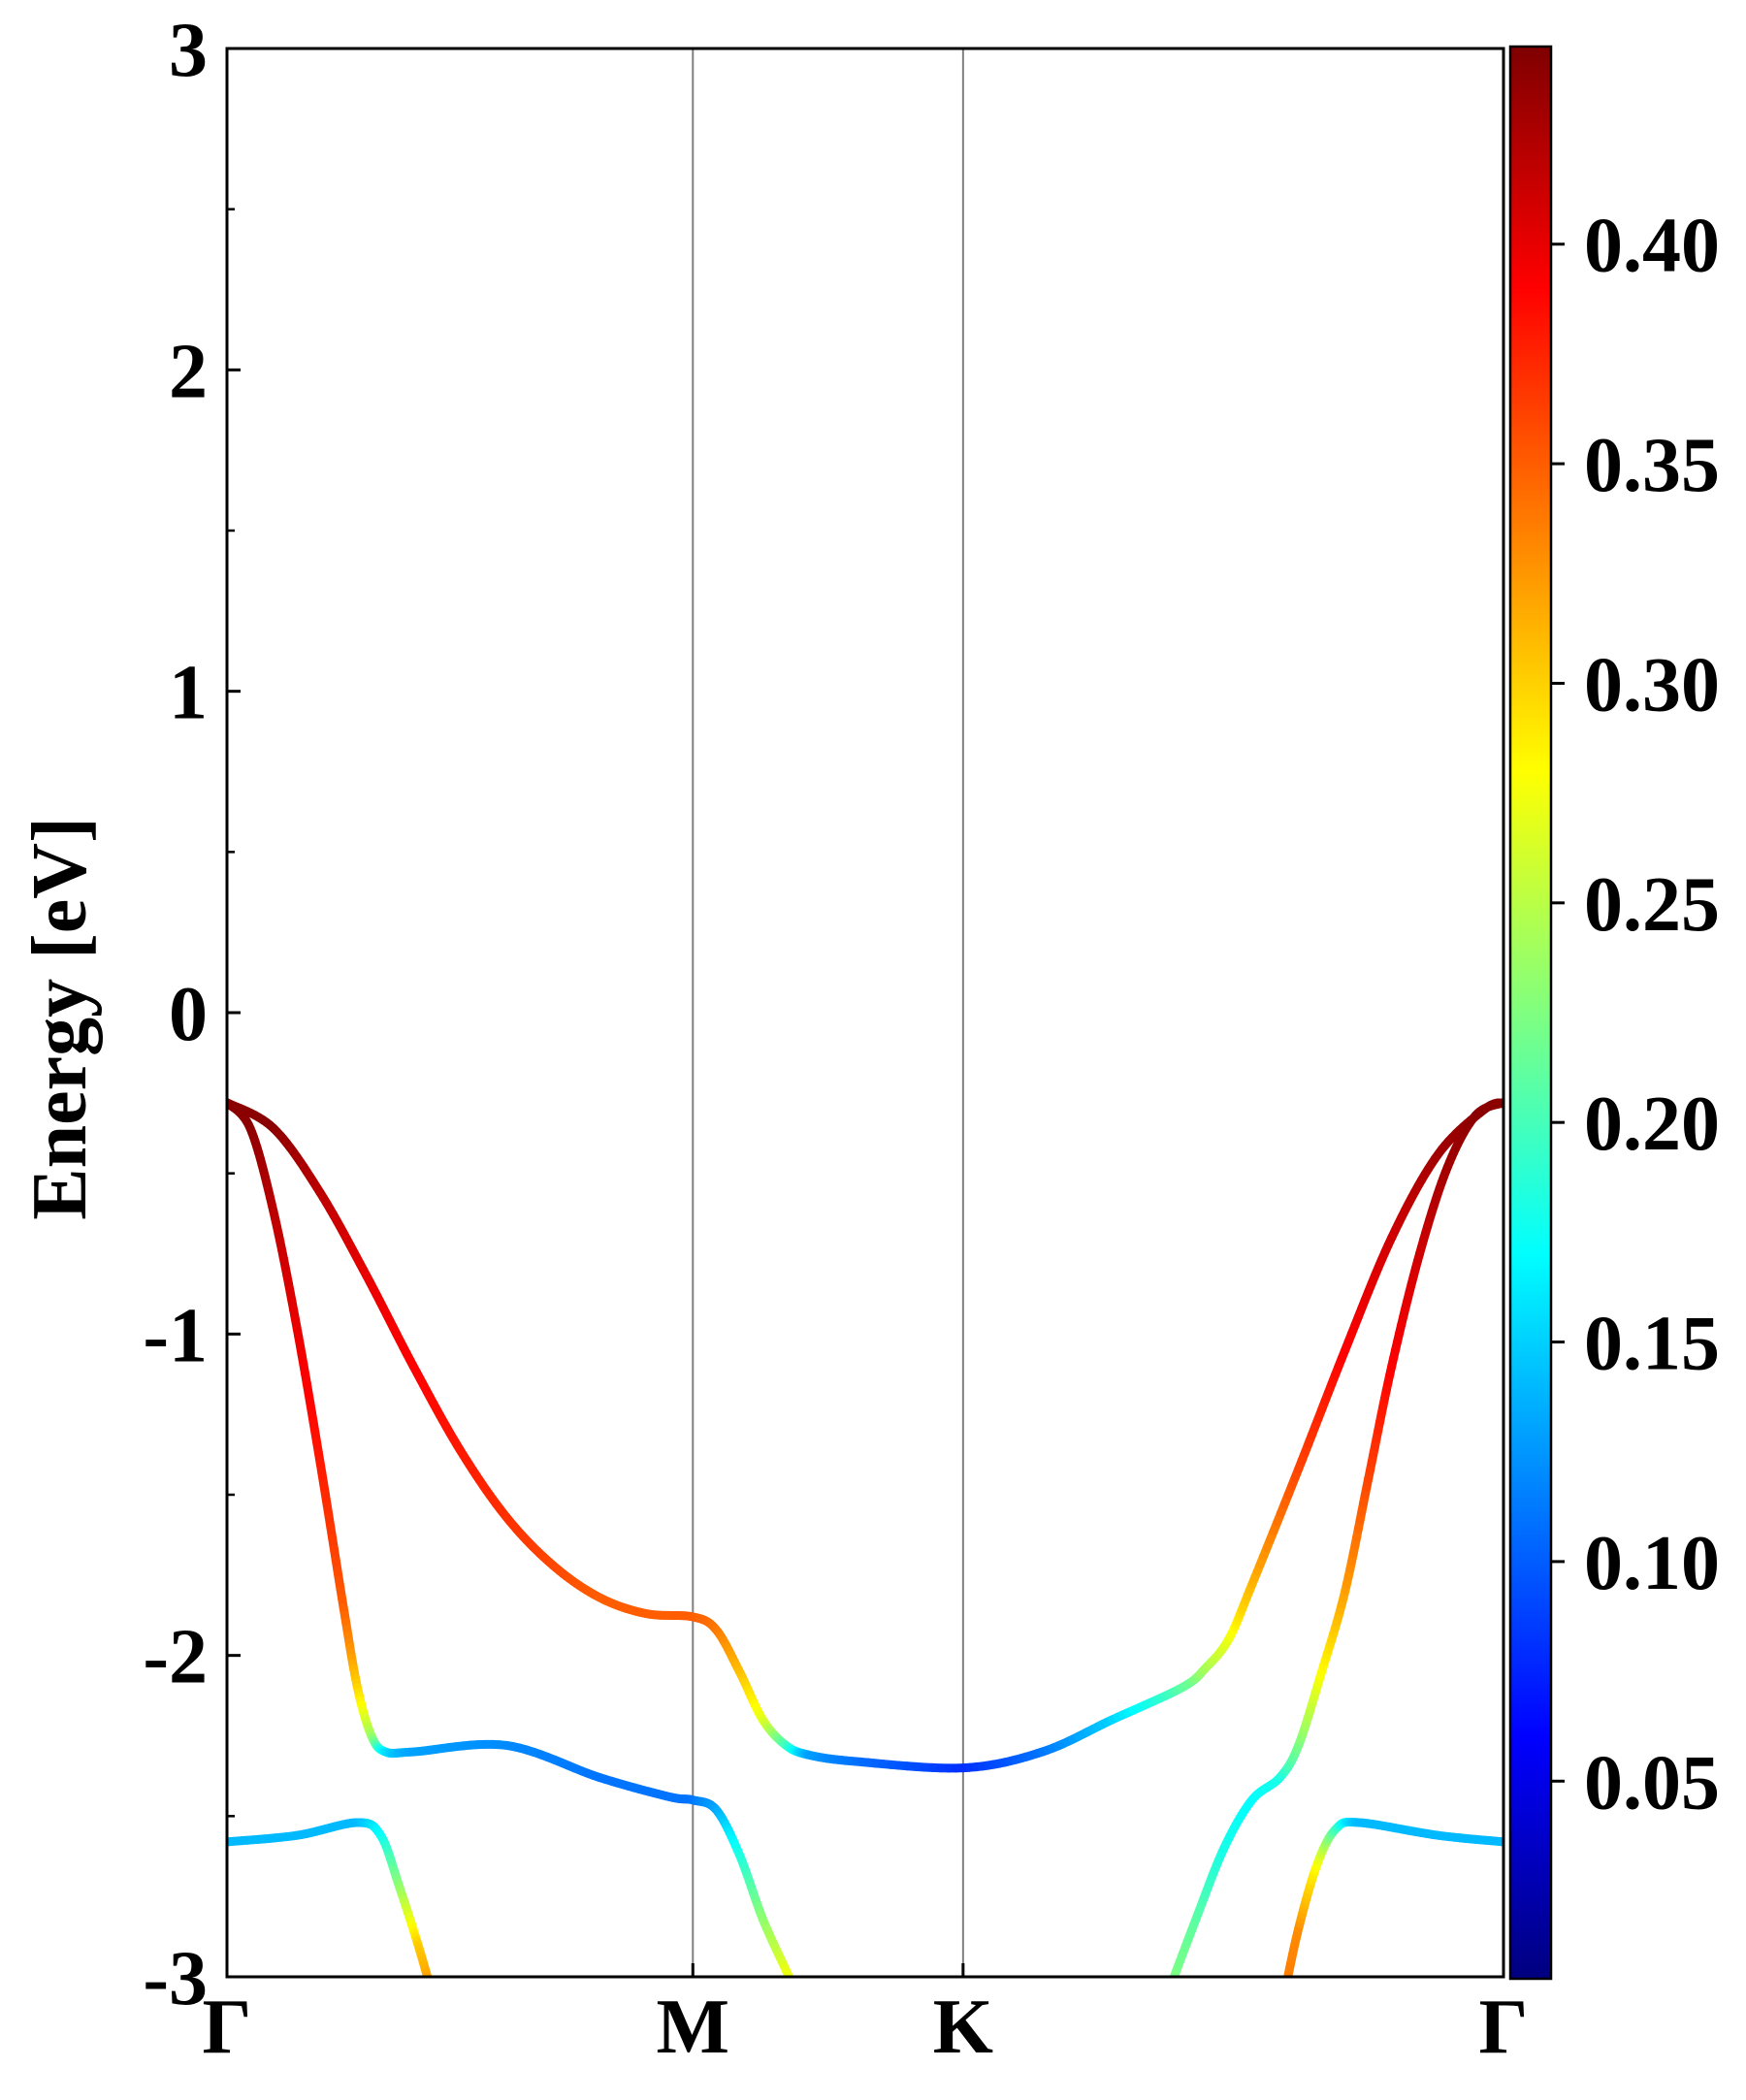 The width and height of the screenshot is (1746, 2100). What do you see at coordinates (1652, 1344) in the screenshot?
I see `colorbar-tick-label: 0.15` at bounding box center [1652, 1344].